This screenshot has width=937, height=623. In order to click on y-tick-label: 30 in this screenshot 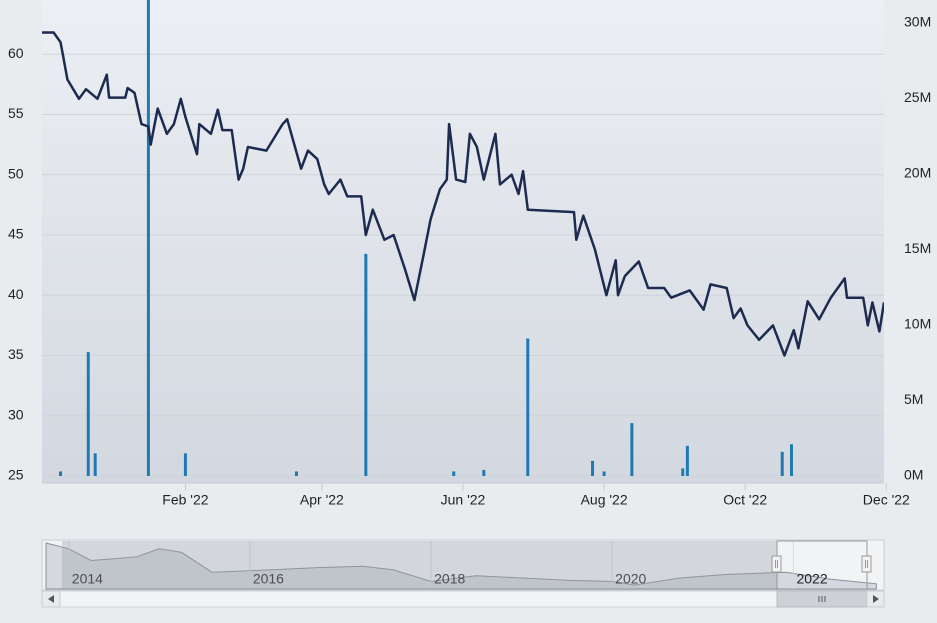, I will do `click(16, 414)`.